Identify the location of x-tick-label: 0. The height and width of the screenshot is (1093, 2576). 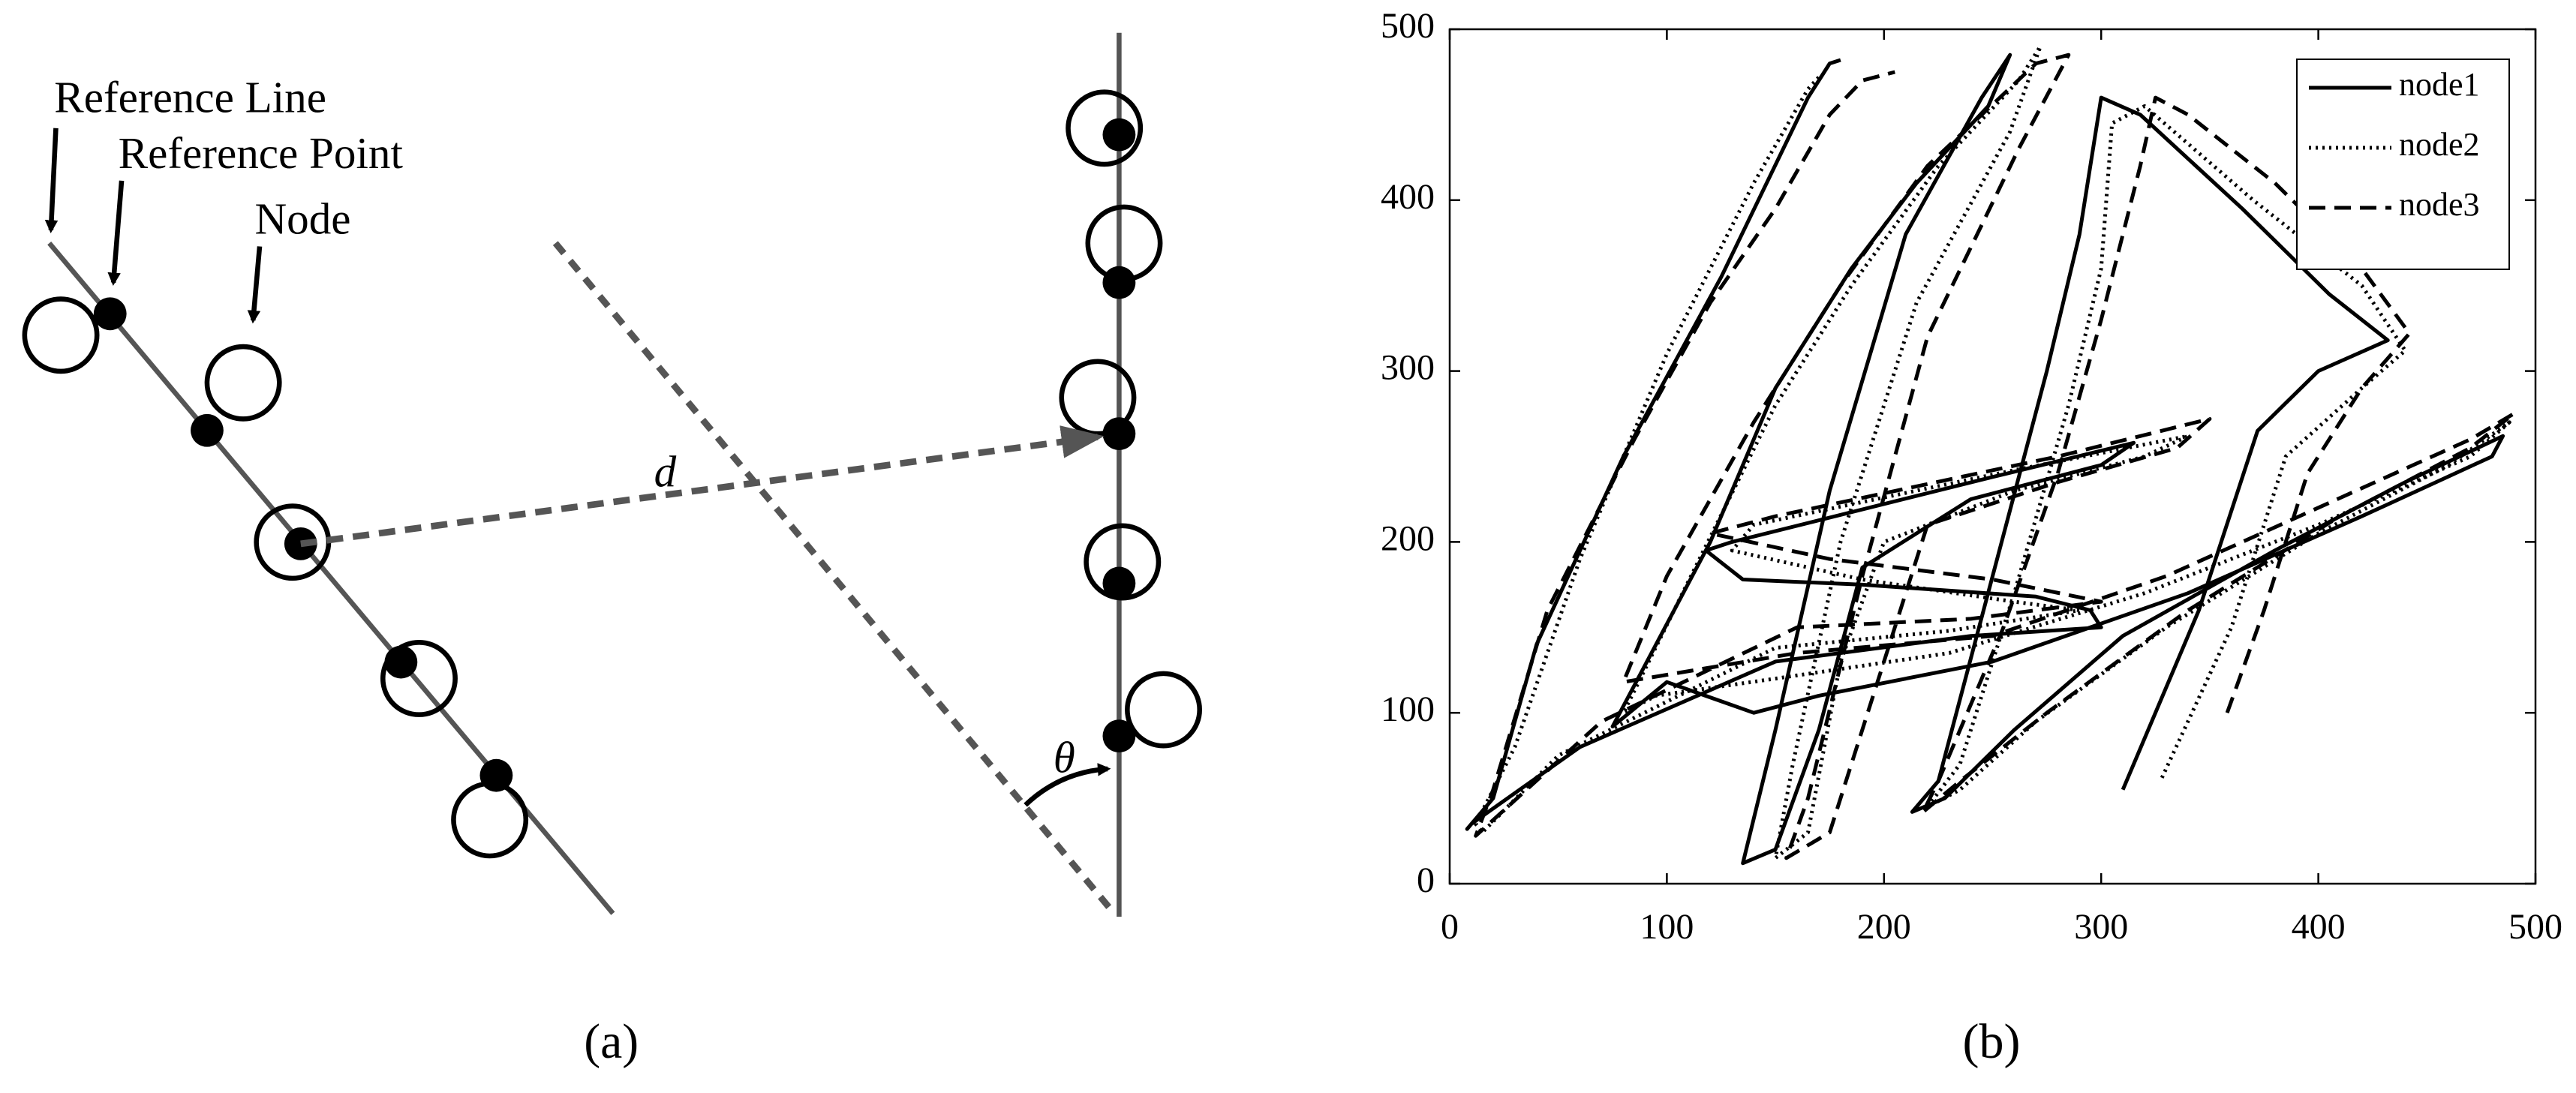
(1450, 927).